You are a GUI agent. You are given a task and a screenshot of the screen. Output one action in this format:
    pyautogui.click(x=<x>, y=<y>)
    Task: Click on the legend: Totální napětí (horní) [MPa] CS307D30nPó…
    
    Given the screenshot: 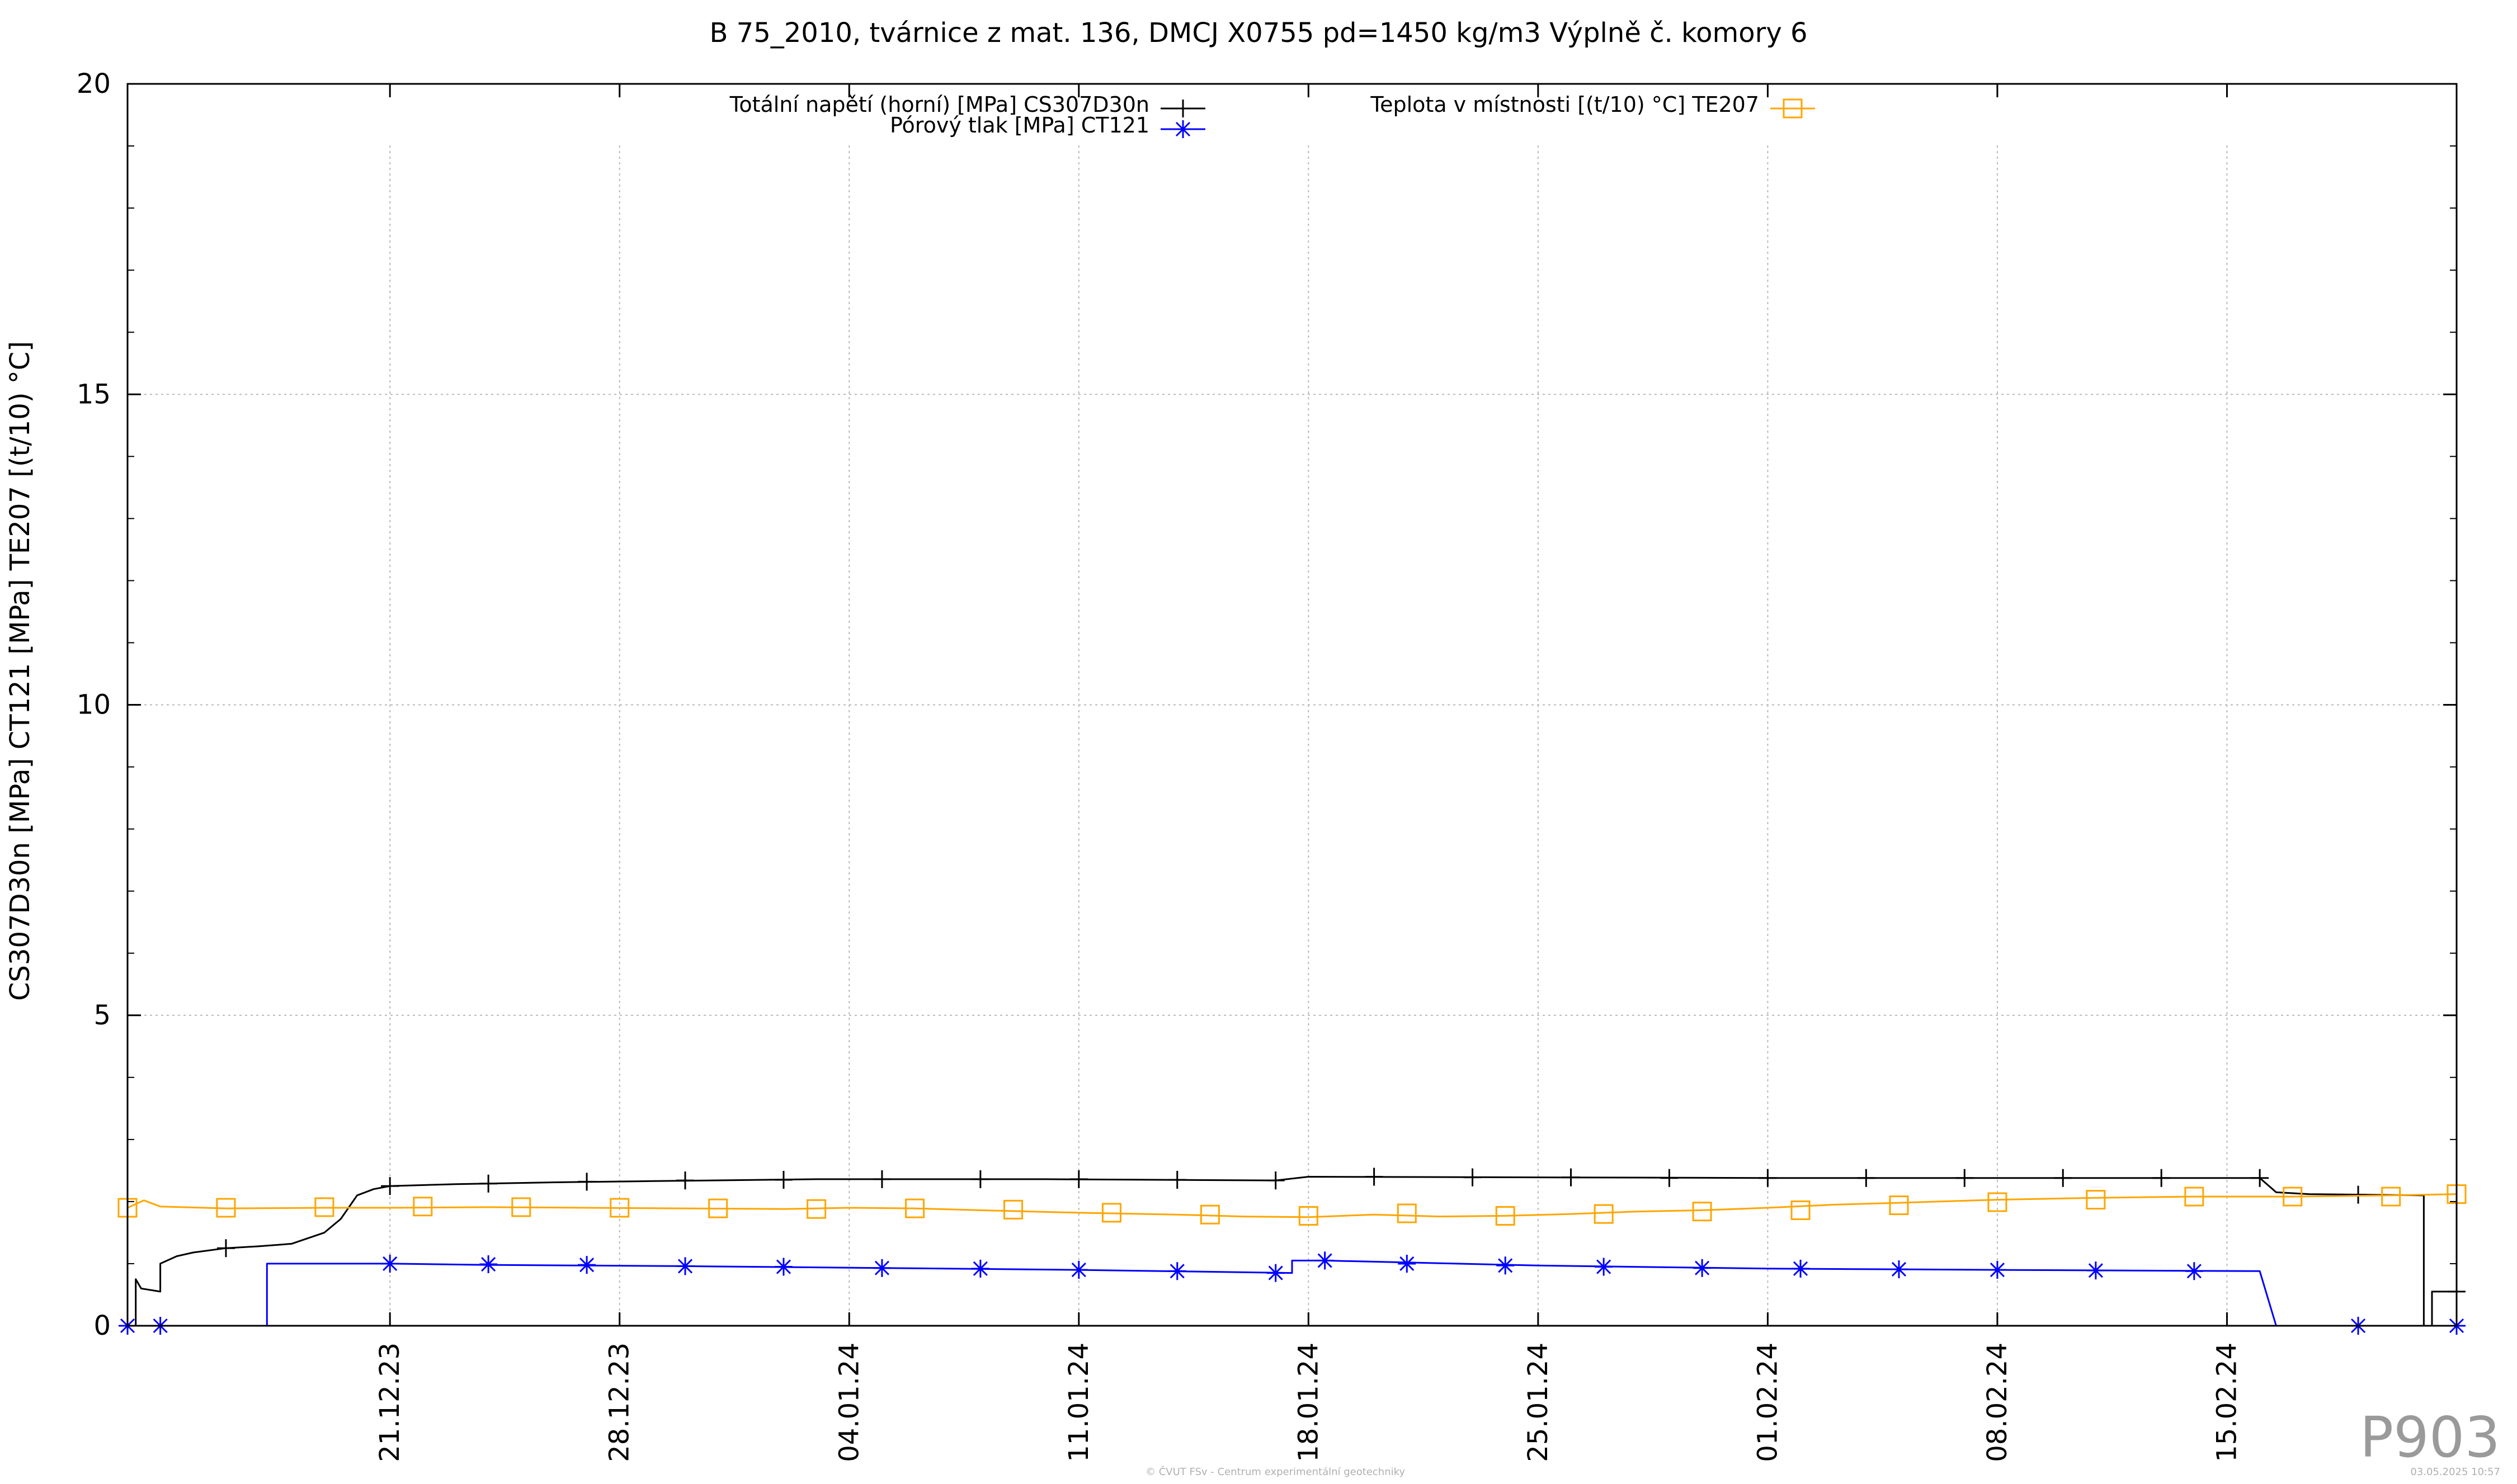 What is the action you would take?
    pyautogui.click(x=1272, y=115)
    